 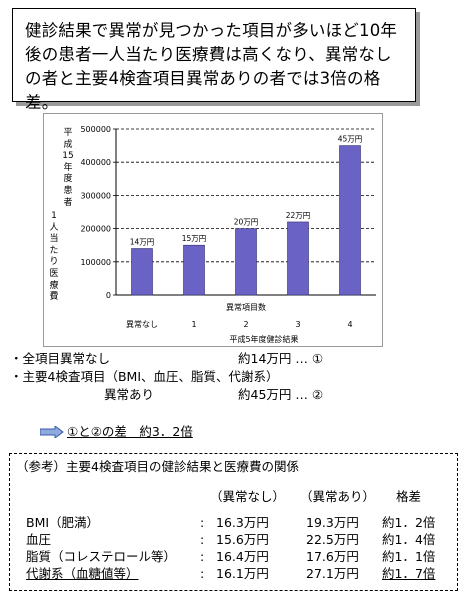 What do you see at coordinates (63, 522) in the screenshot?
I see `row-name: BMI（肥満）` at bounding box center [63, 522].